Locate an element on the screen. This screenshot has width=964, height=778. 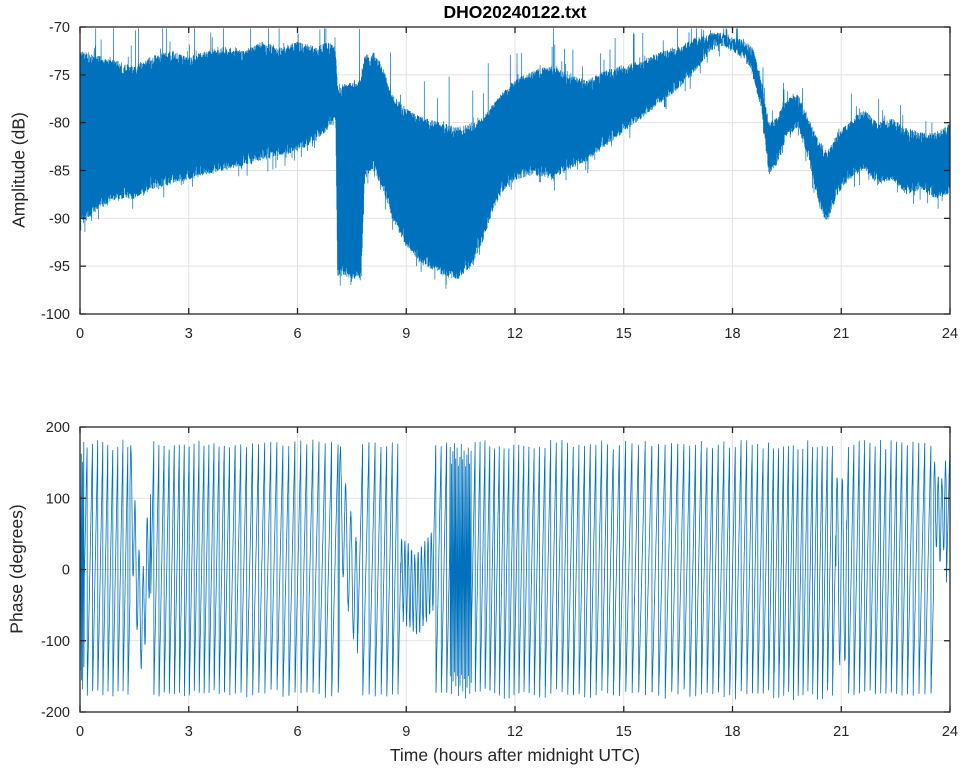
y-tick-label: 100 is located at coordinates (58, 499).